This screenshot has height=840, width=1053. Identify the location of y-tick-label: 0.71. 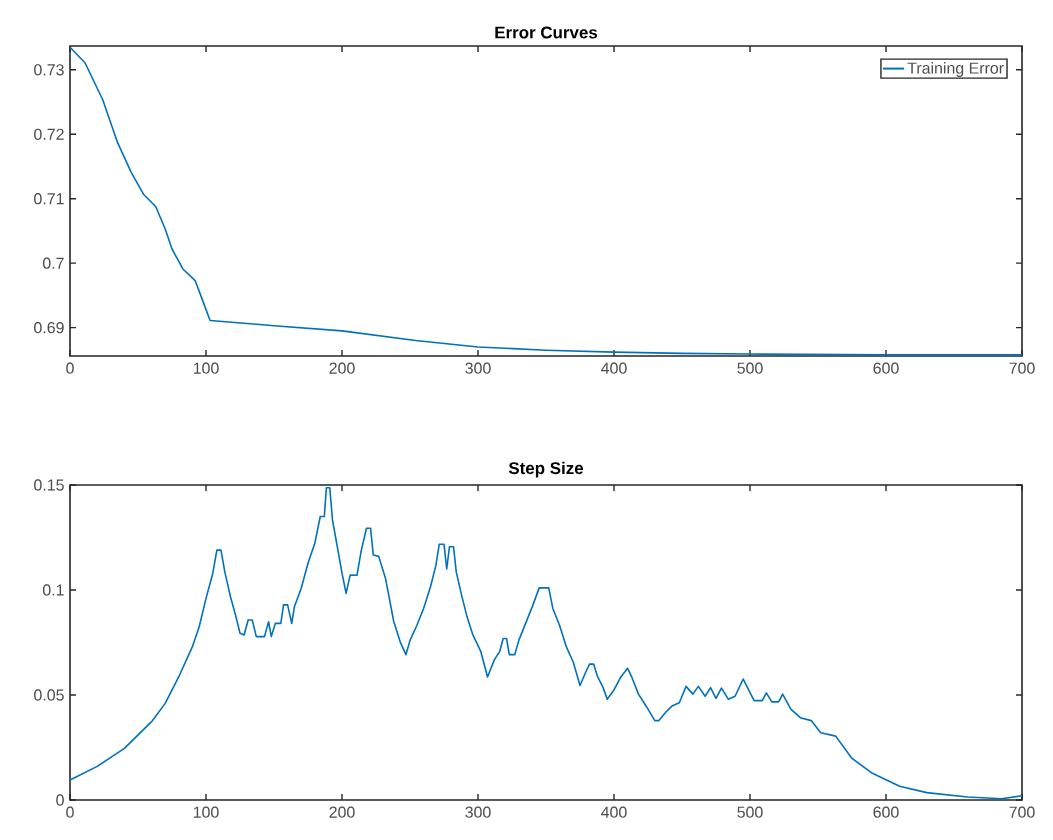
(49, 199).